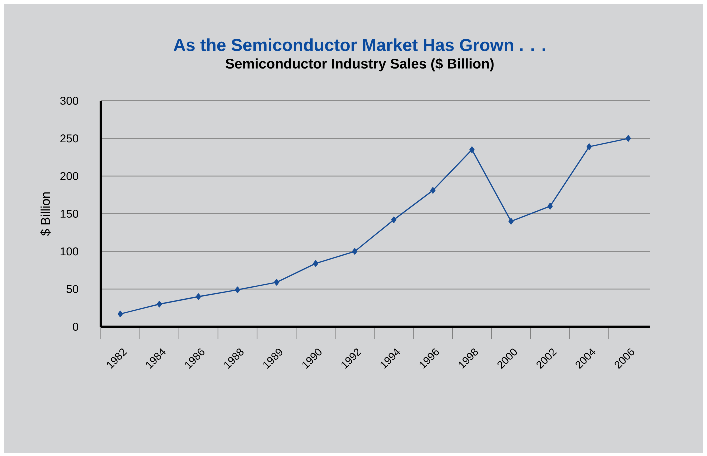 Image resolution: width=707 pixels, height=456 pixels. What do you see at coordinates (360, 45) in the screenshot?
I see `chart-title: As the Semiconductor Market Has Grown . . .` at bounding box center [360, 45].